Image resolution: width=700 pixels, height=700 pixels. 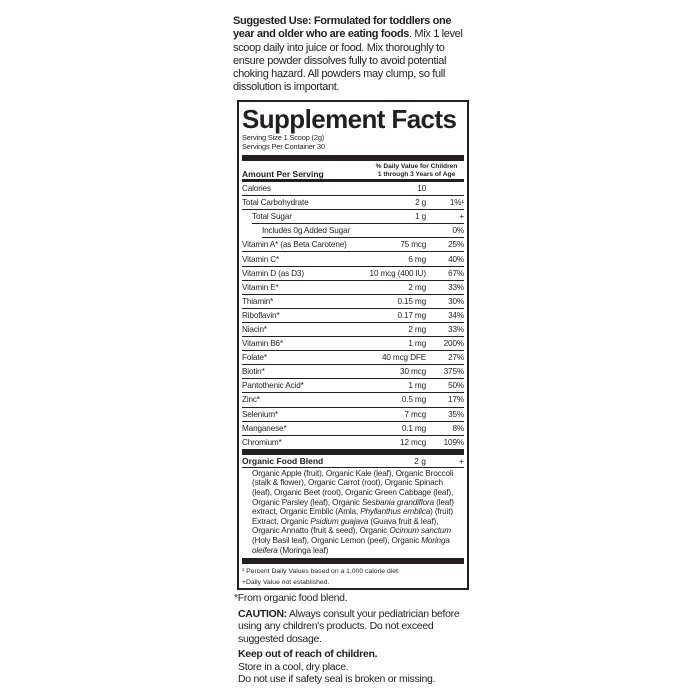 What do you see at coordinates (306, 231) in the screenshot?
I see `nutrient-name: Includes 0g Added Sugar` at bounding box center [306, 231].